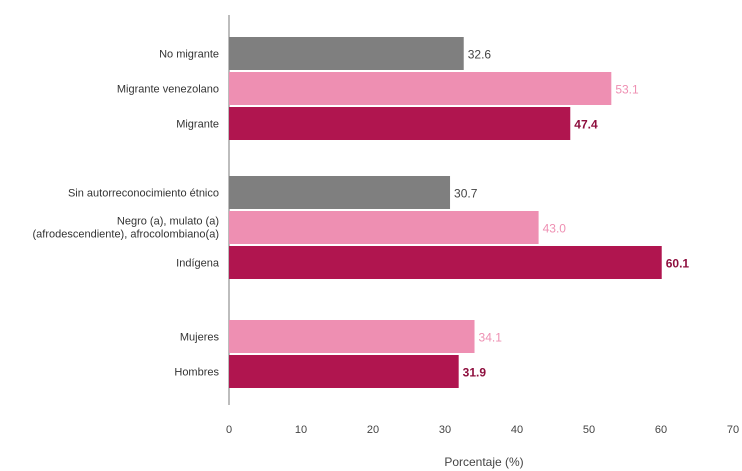 The width and height of the screenshot is (742, 471). What do you see at coordinates (168, 222) in the screenshot?
I see `category-label-g1-b1-line-0: Negro (a), mulato (a)` at bounding box center [168, 222].